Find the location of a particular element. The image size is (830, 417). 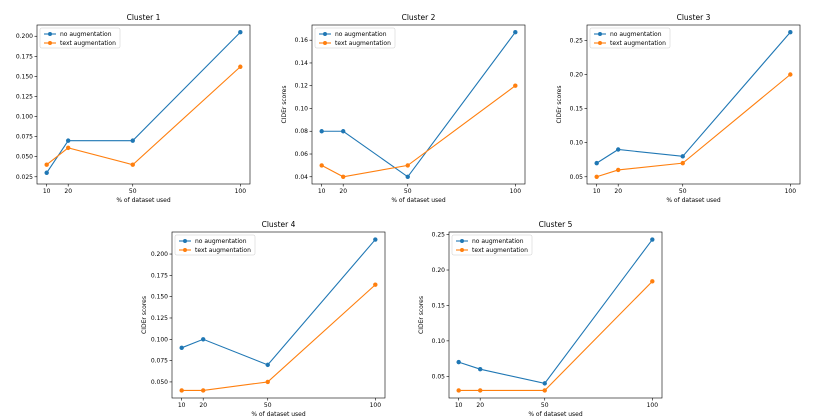

y-tick-label: 0.12 is located at coordinates (302, 86).